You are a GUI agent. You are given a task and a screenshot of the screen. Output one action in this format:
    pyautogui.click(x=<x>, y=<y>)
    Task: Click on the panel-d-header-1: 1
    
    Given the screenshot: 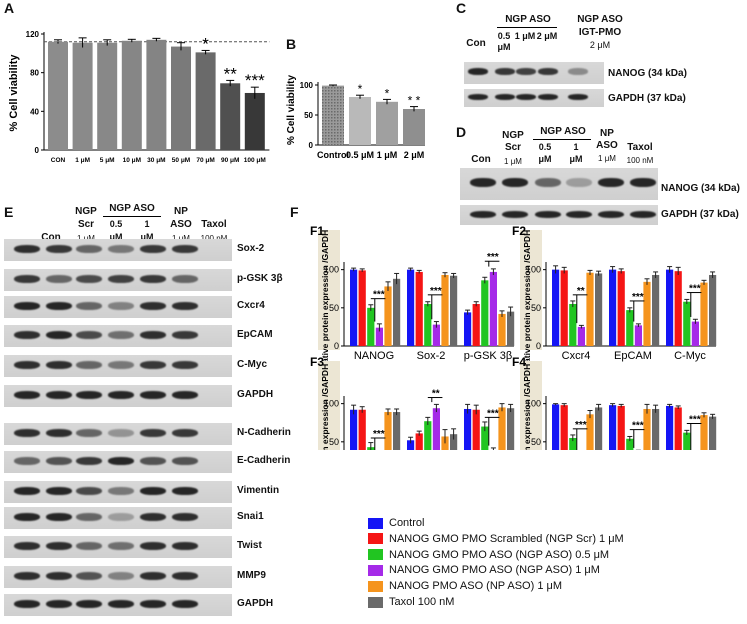 What is the action you would take?
    pyautogui.click(x=576, y=147)
    